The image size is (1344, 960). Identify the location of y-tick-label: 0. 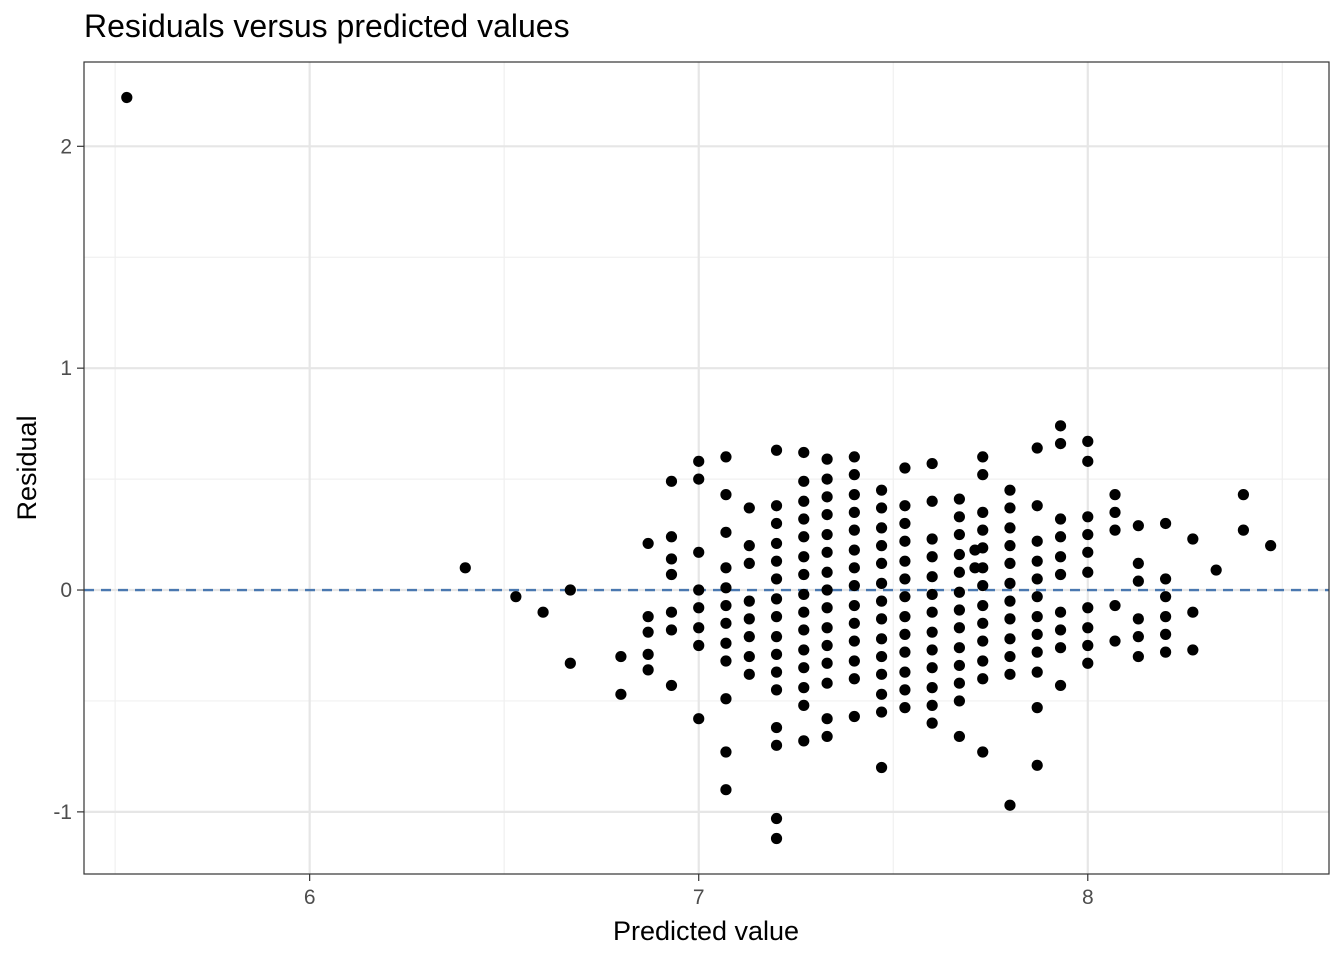
(66, 590).